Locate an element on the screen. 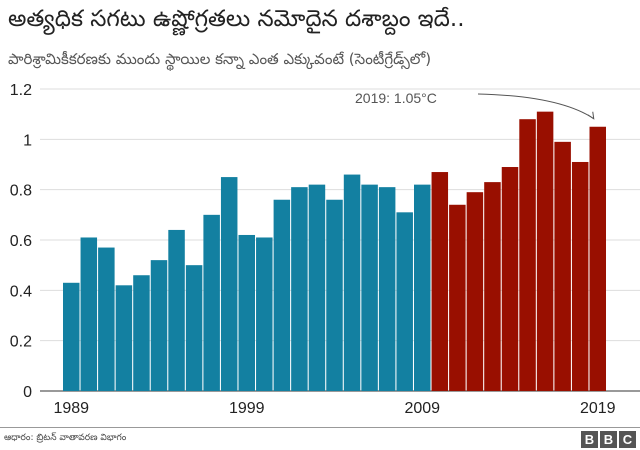 This screenshot has width=640, height=450. bar-2001 is located at coordinates (282, 295).